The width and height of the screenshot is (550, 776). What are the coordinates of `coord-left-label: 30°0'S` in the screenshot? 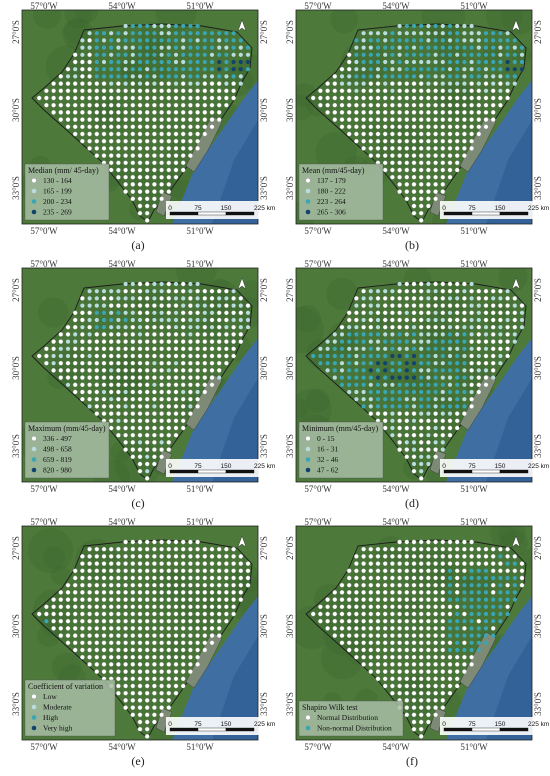 It's located at (290, 626).